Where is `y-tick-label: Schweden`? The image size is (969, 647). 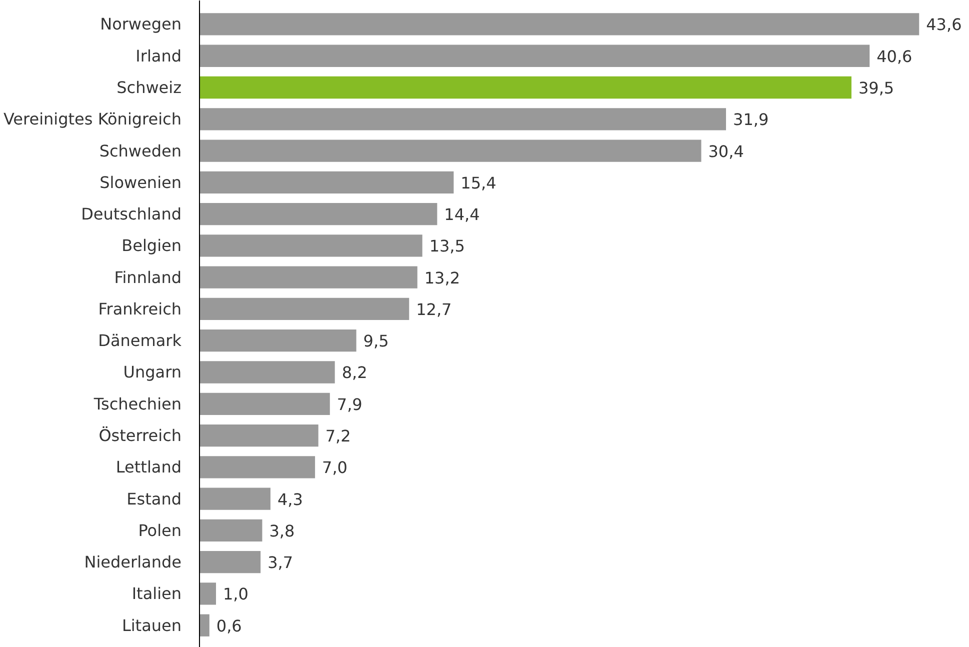
y-tick-label: Schweden is located at coordinates (140, 150).